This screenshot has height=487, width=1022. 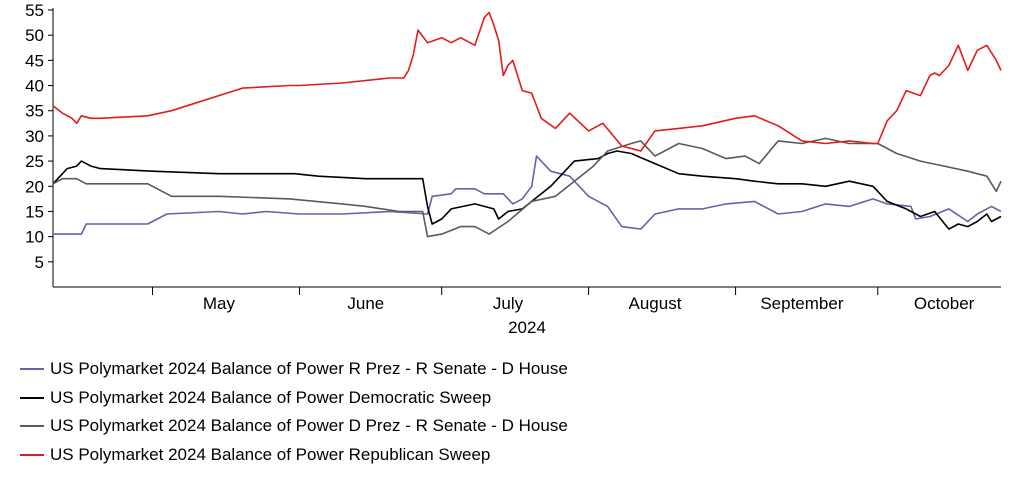 I want to click on y-tick-label: 10, so click(x=34, y=237).